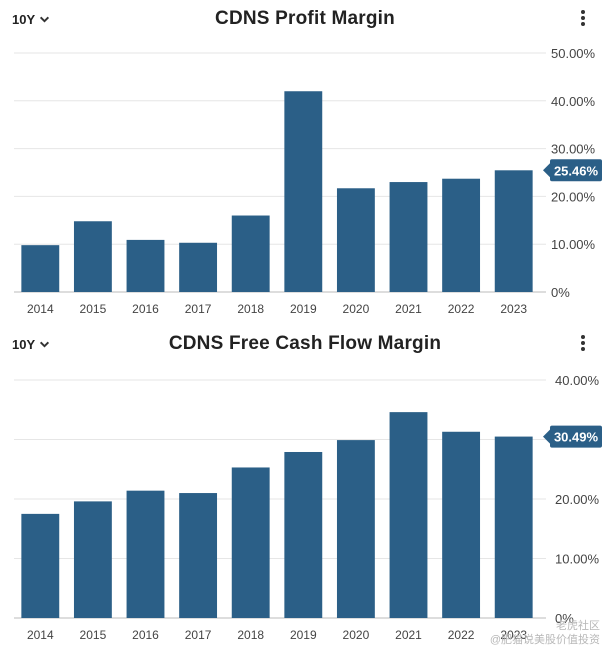  What do you see at coordinates (305, 18) in the screenshot?
I see `chart-title: CDNS Profit Margin` at bounding box center [305, 18].